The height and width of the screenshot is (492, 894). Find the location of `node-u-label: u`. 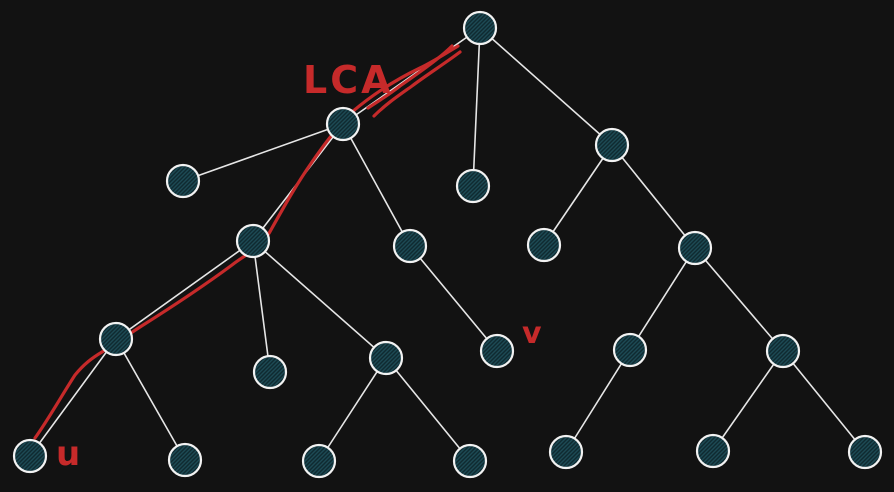

node-u-label: u is located at coordinates (68, 454).